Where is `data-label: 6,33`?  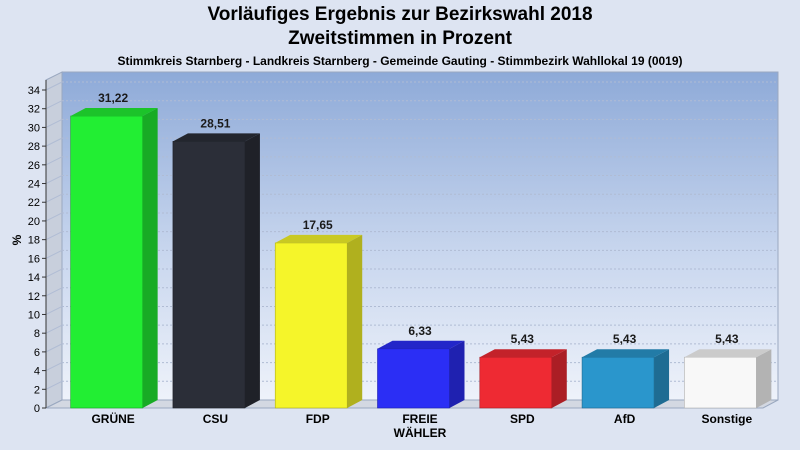
data-label: 6,33 is located at coordinates (420, 331).